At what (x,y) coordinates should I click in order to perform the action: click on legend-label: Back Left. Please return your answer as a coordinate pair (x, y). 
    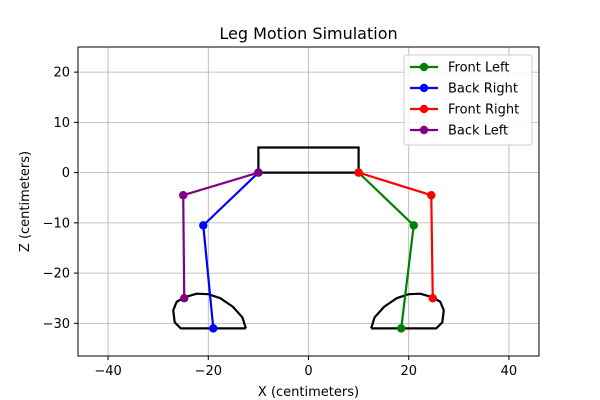
    Looking at the image, I should click on (478, 131).